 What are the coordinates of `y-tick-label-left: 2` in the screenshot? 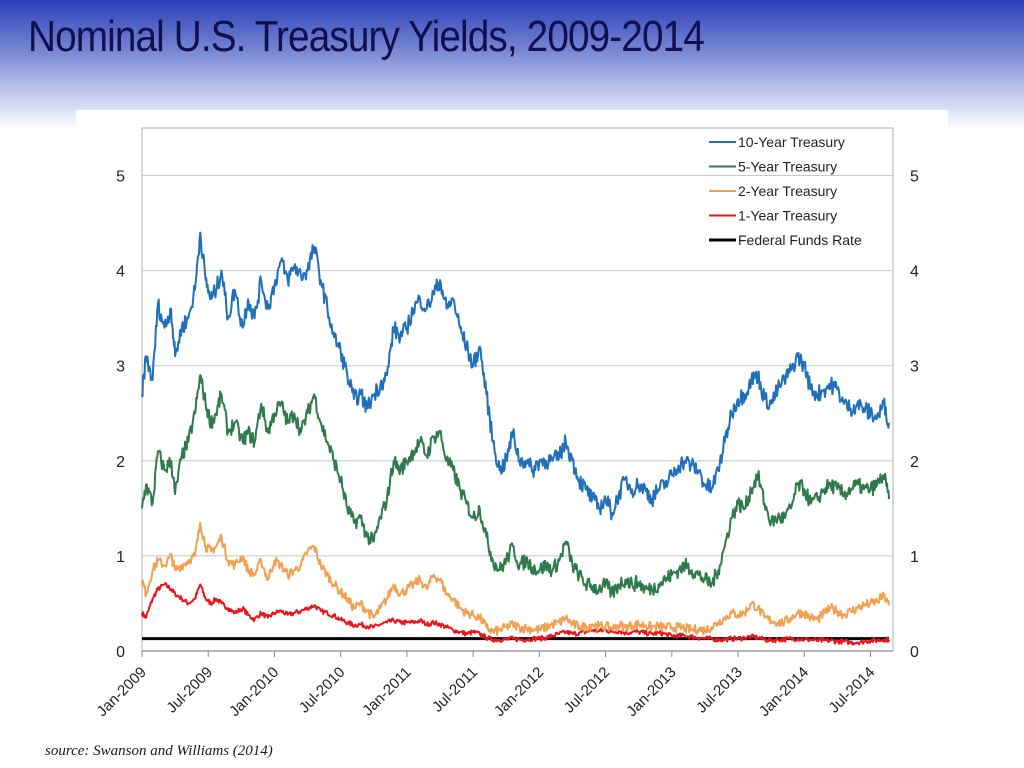 It's located at (120, 462).